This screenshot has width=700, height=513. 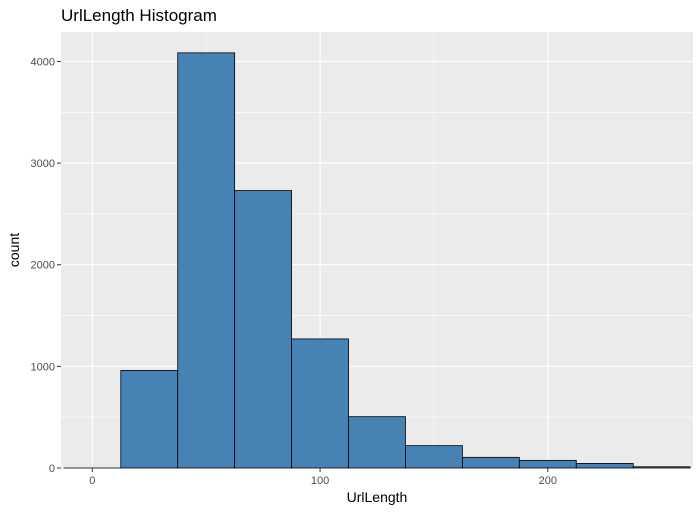 I want to click on x-axis: 0 100 200, so click(x=323, y=477).